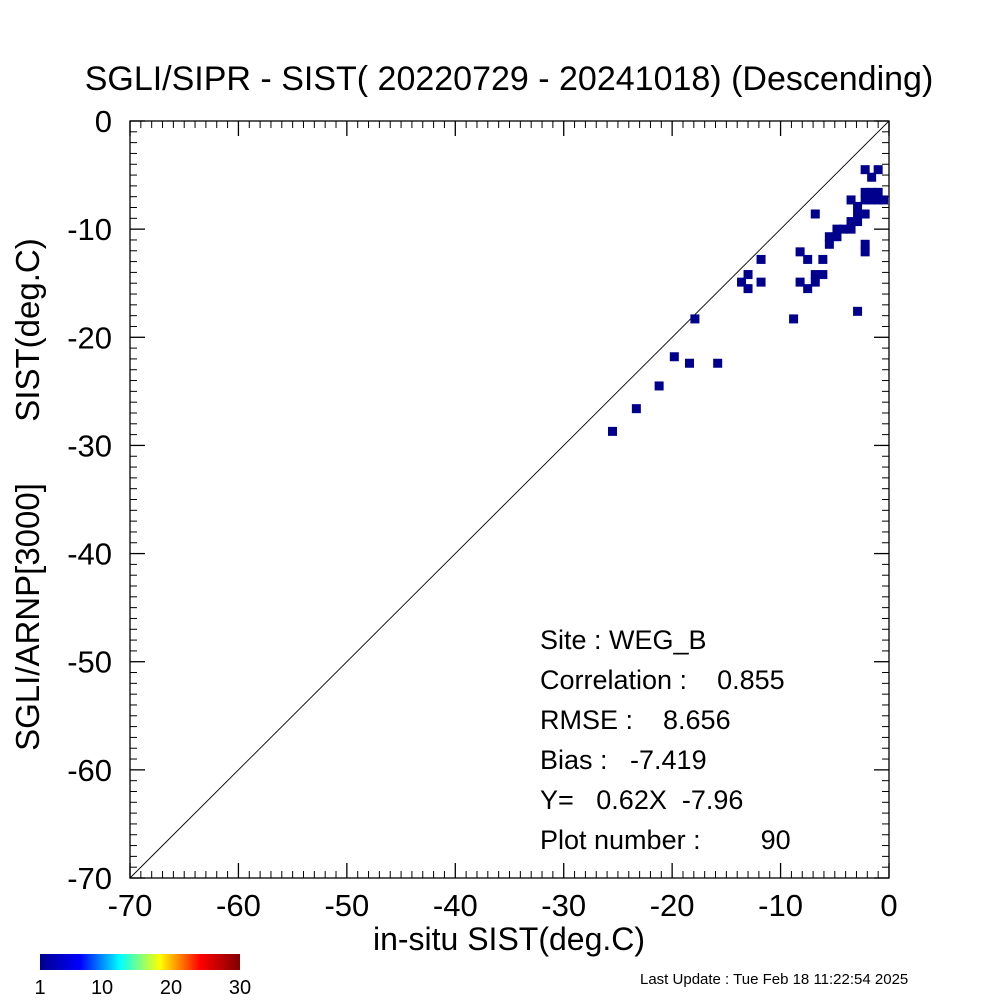  I want to click on x-tick-label: -40, so click(455, 905).